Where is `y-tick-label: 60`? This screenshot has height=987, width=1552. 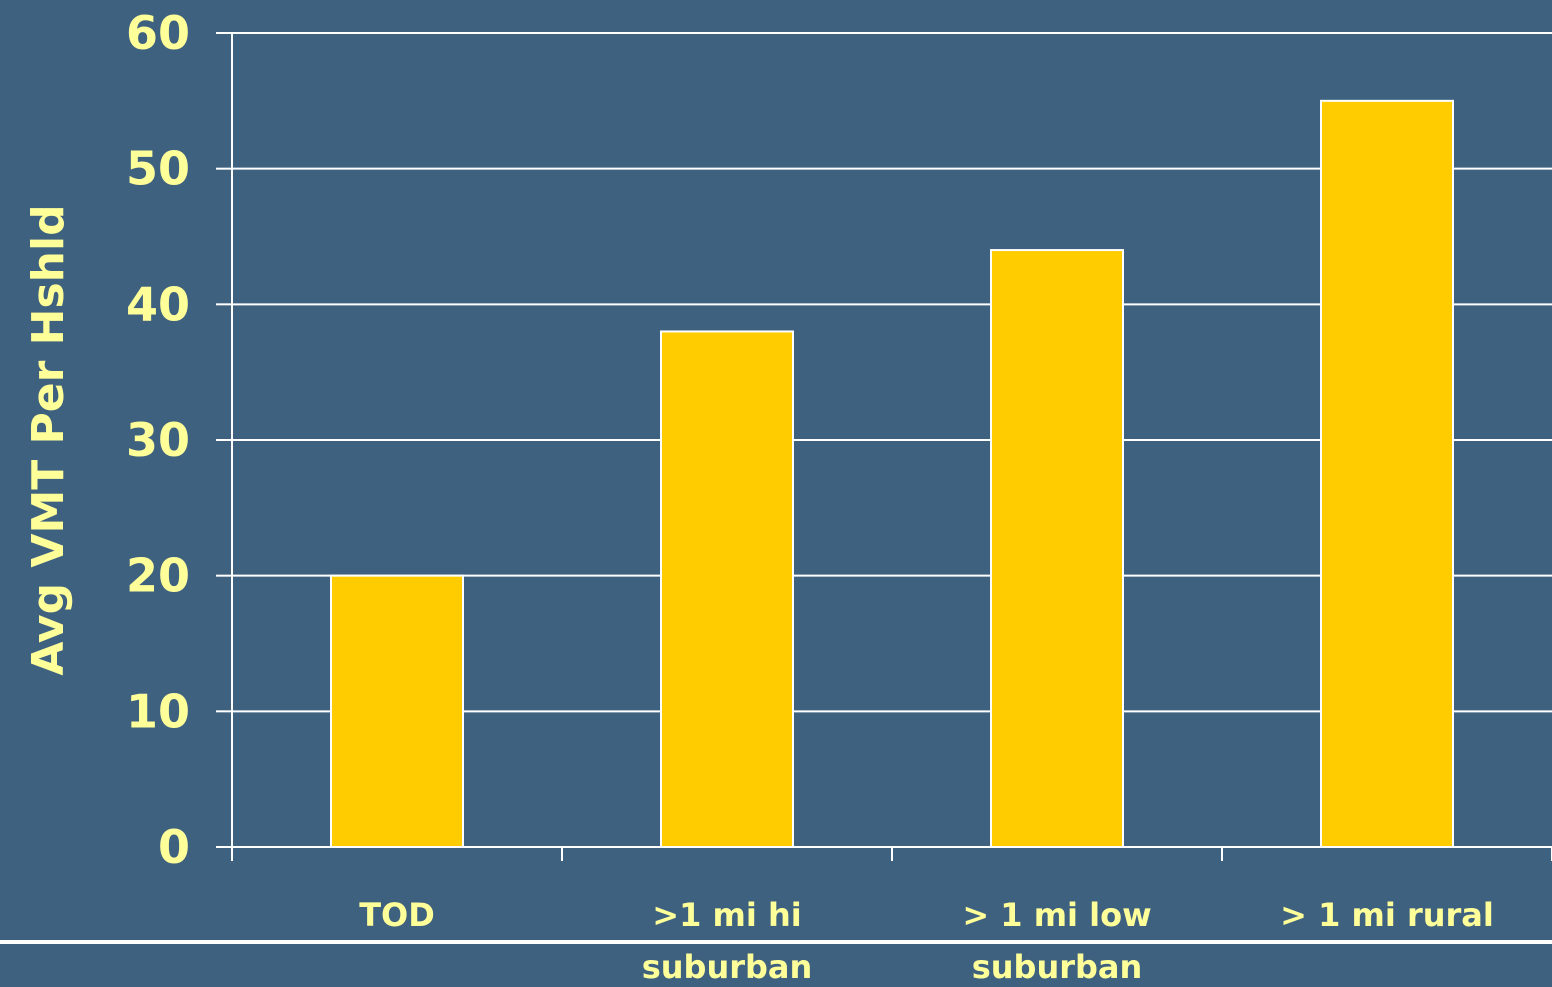 y-tick-label: 60 is located at coordinates (158, 33).